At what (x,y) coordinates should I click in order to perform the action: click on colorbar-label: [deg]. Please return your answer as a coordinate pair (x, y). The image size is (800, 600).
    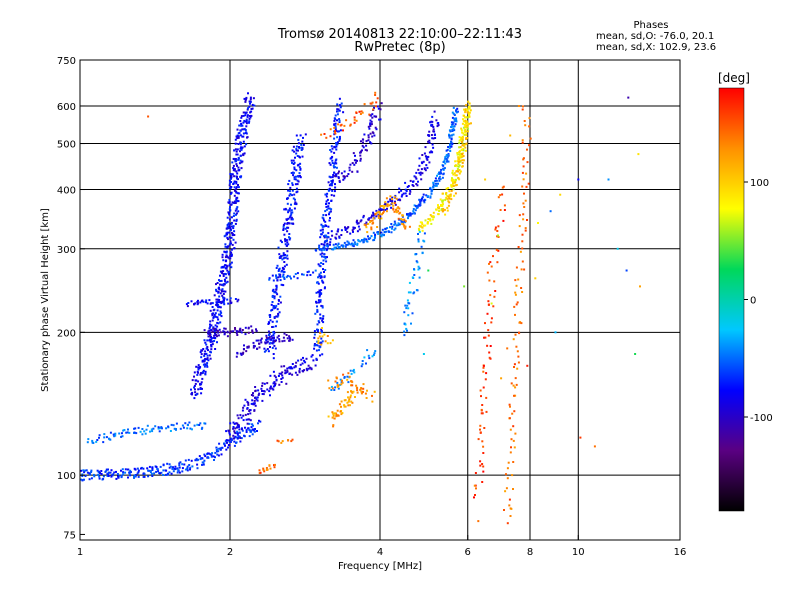
    Looking at the image, I should click on (734, 78).